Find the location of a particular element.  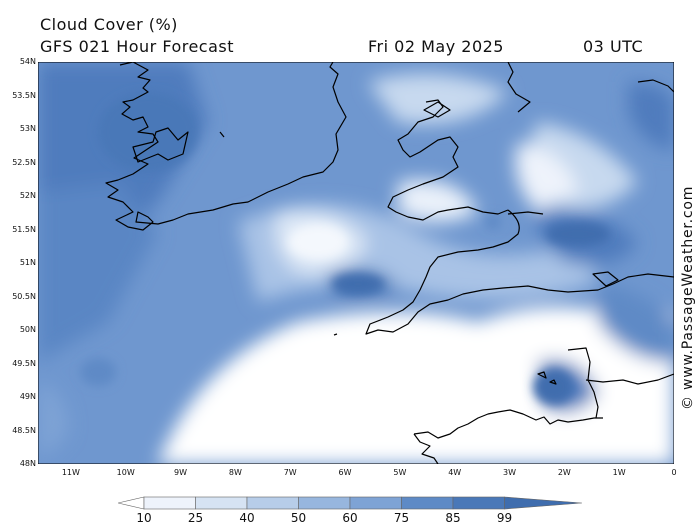

england-north is located at coordinates (519, 87).